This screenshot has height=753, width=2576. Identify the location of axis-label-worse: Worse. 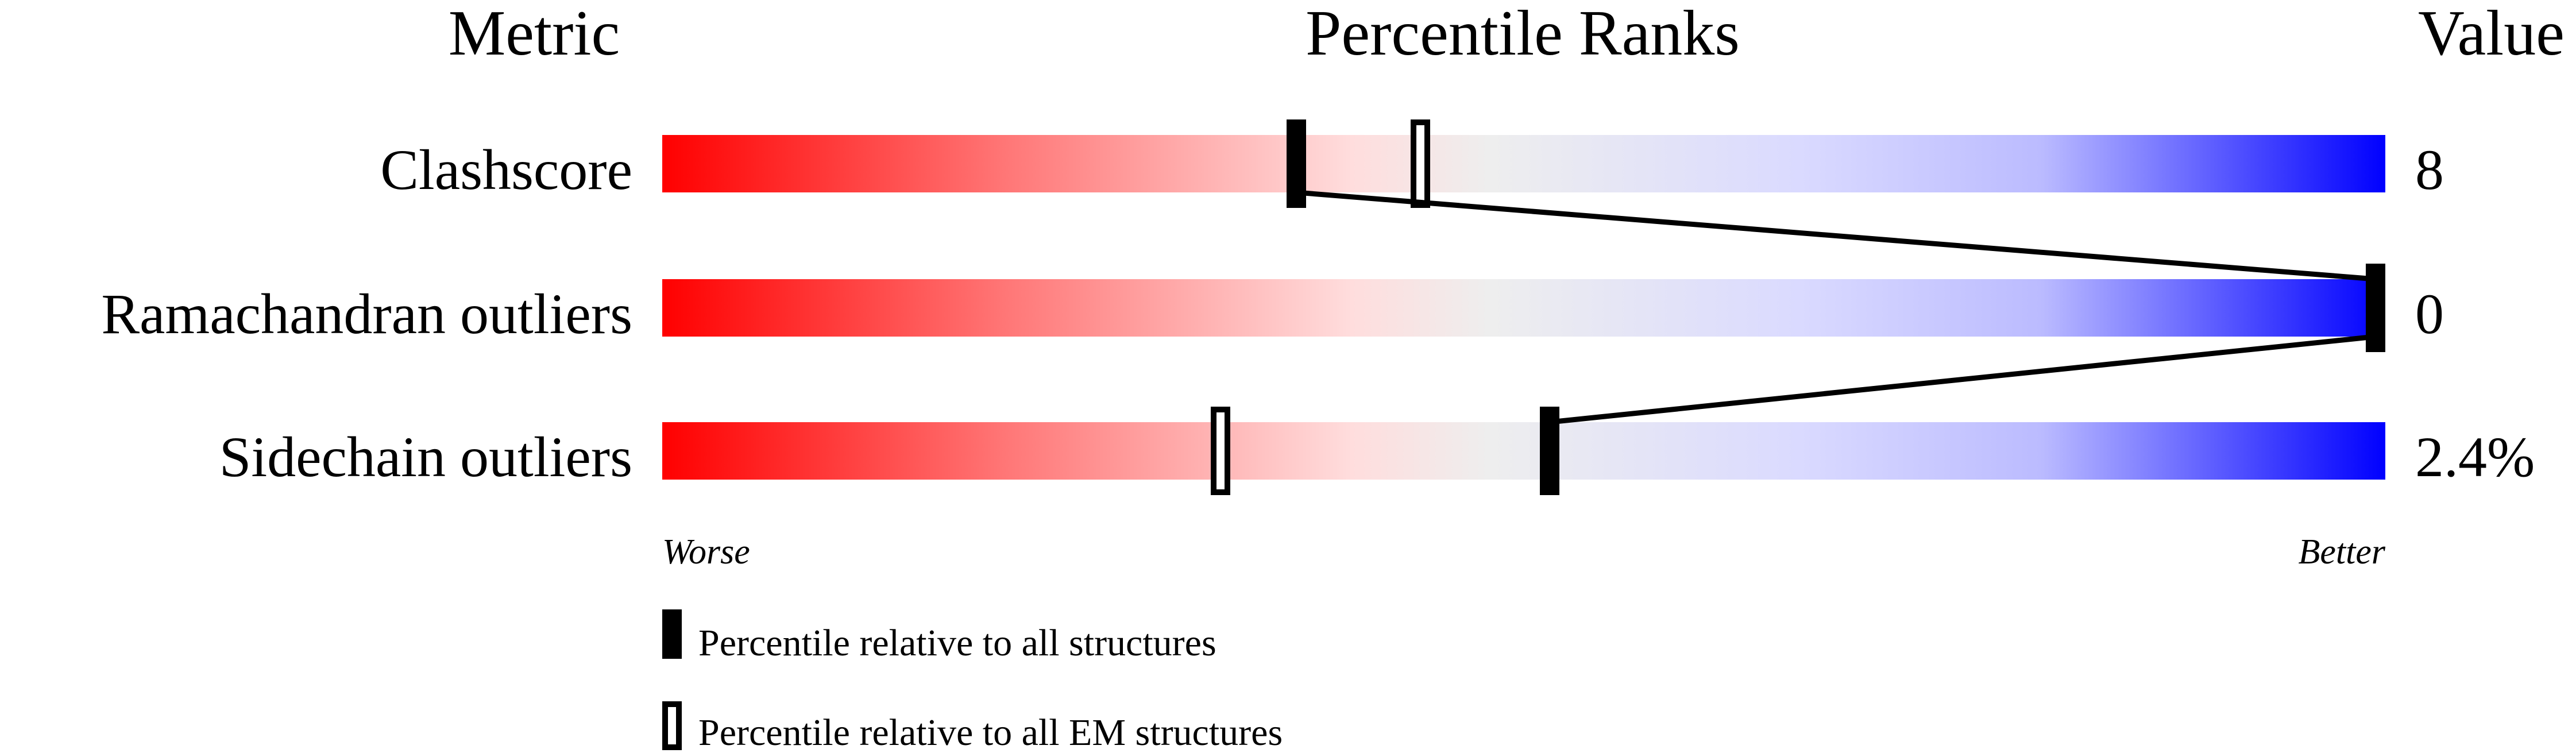
(706, 551).